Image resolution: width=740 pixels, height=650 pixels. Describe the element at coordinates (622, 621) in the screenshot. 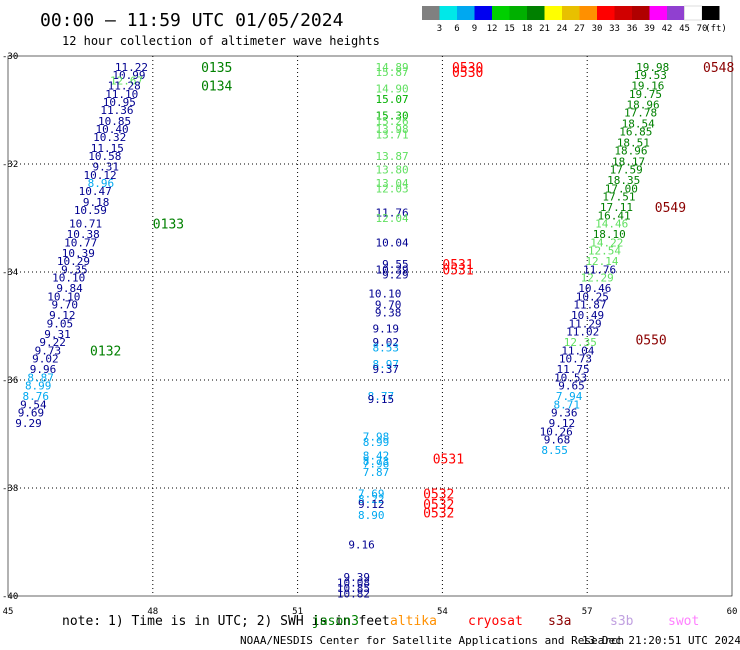

I see `satellite-label: s3b` at that location.